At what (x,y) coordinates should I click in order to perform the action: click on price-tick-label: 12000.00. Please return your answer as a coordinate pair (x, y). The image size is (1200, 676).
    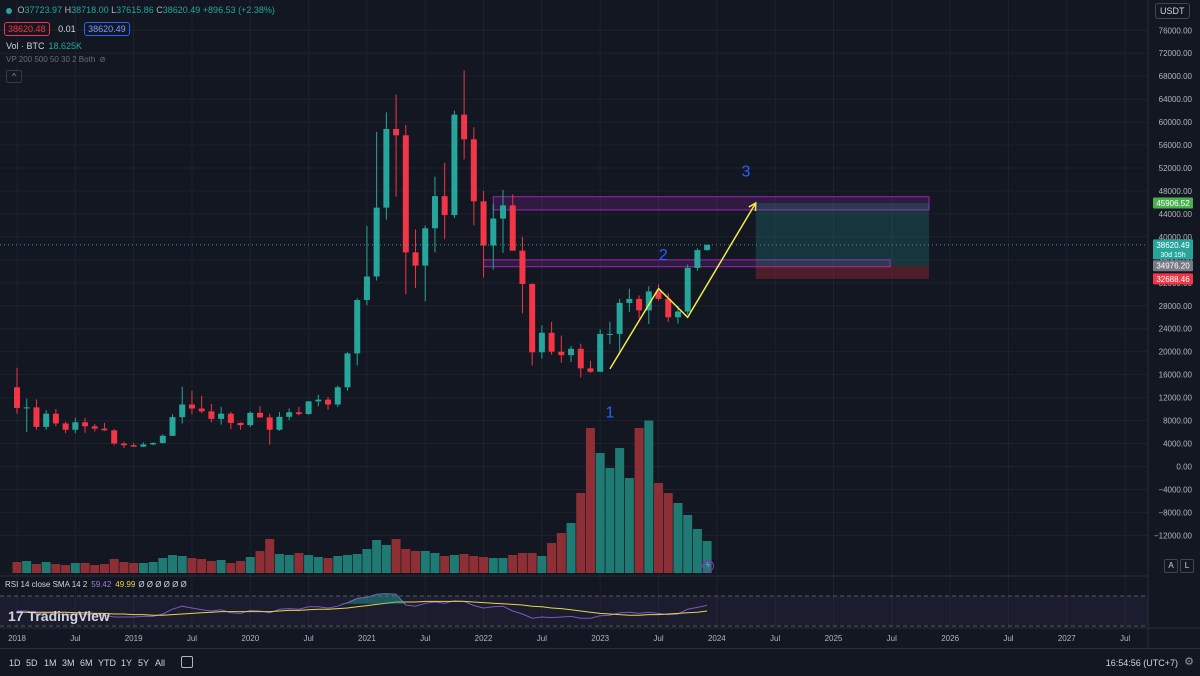
    Looking at the image, I should click on (1176, 398).